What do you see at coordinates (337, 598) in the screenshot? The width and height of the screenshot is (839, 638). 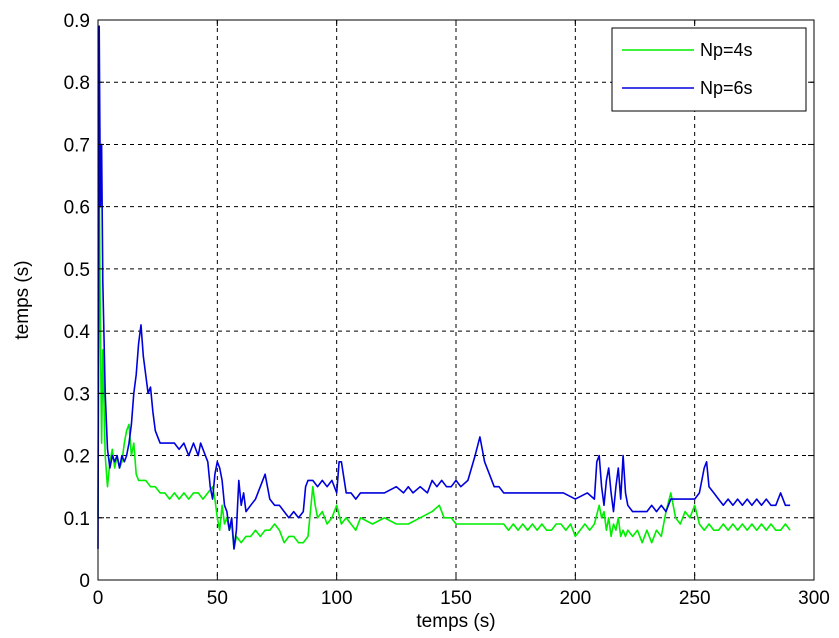 I see `x-tick-label: 100` at bounding box center [337, 598].